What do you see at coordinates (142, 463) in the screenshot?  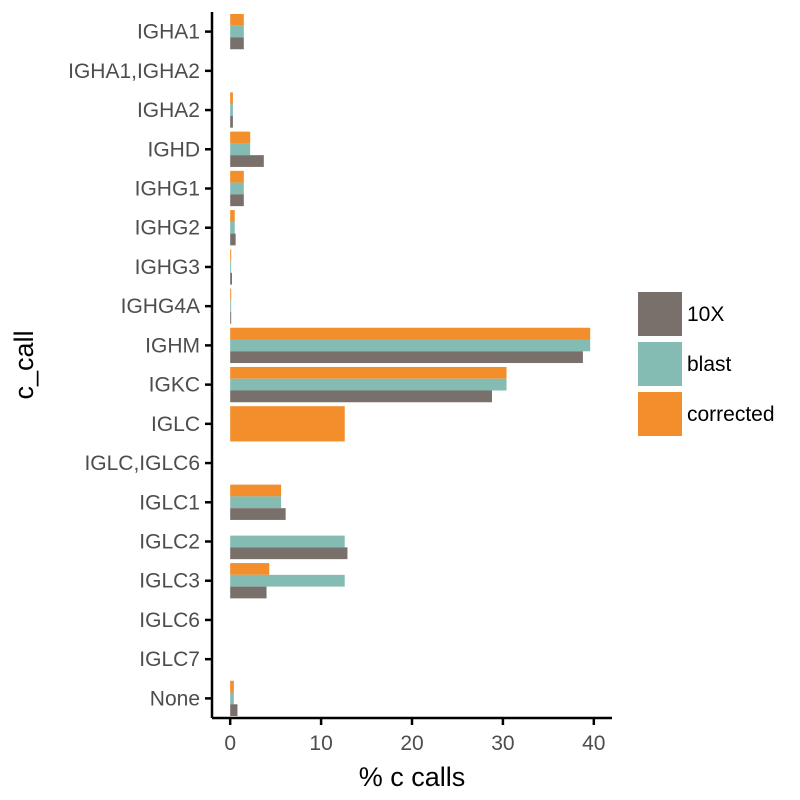 I see `y-tick-label: IGLC,IGLC6` at bounding box center [142, 463].